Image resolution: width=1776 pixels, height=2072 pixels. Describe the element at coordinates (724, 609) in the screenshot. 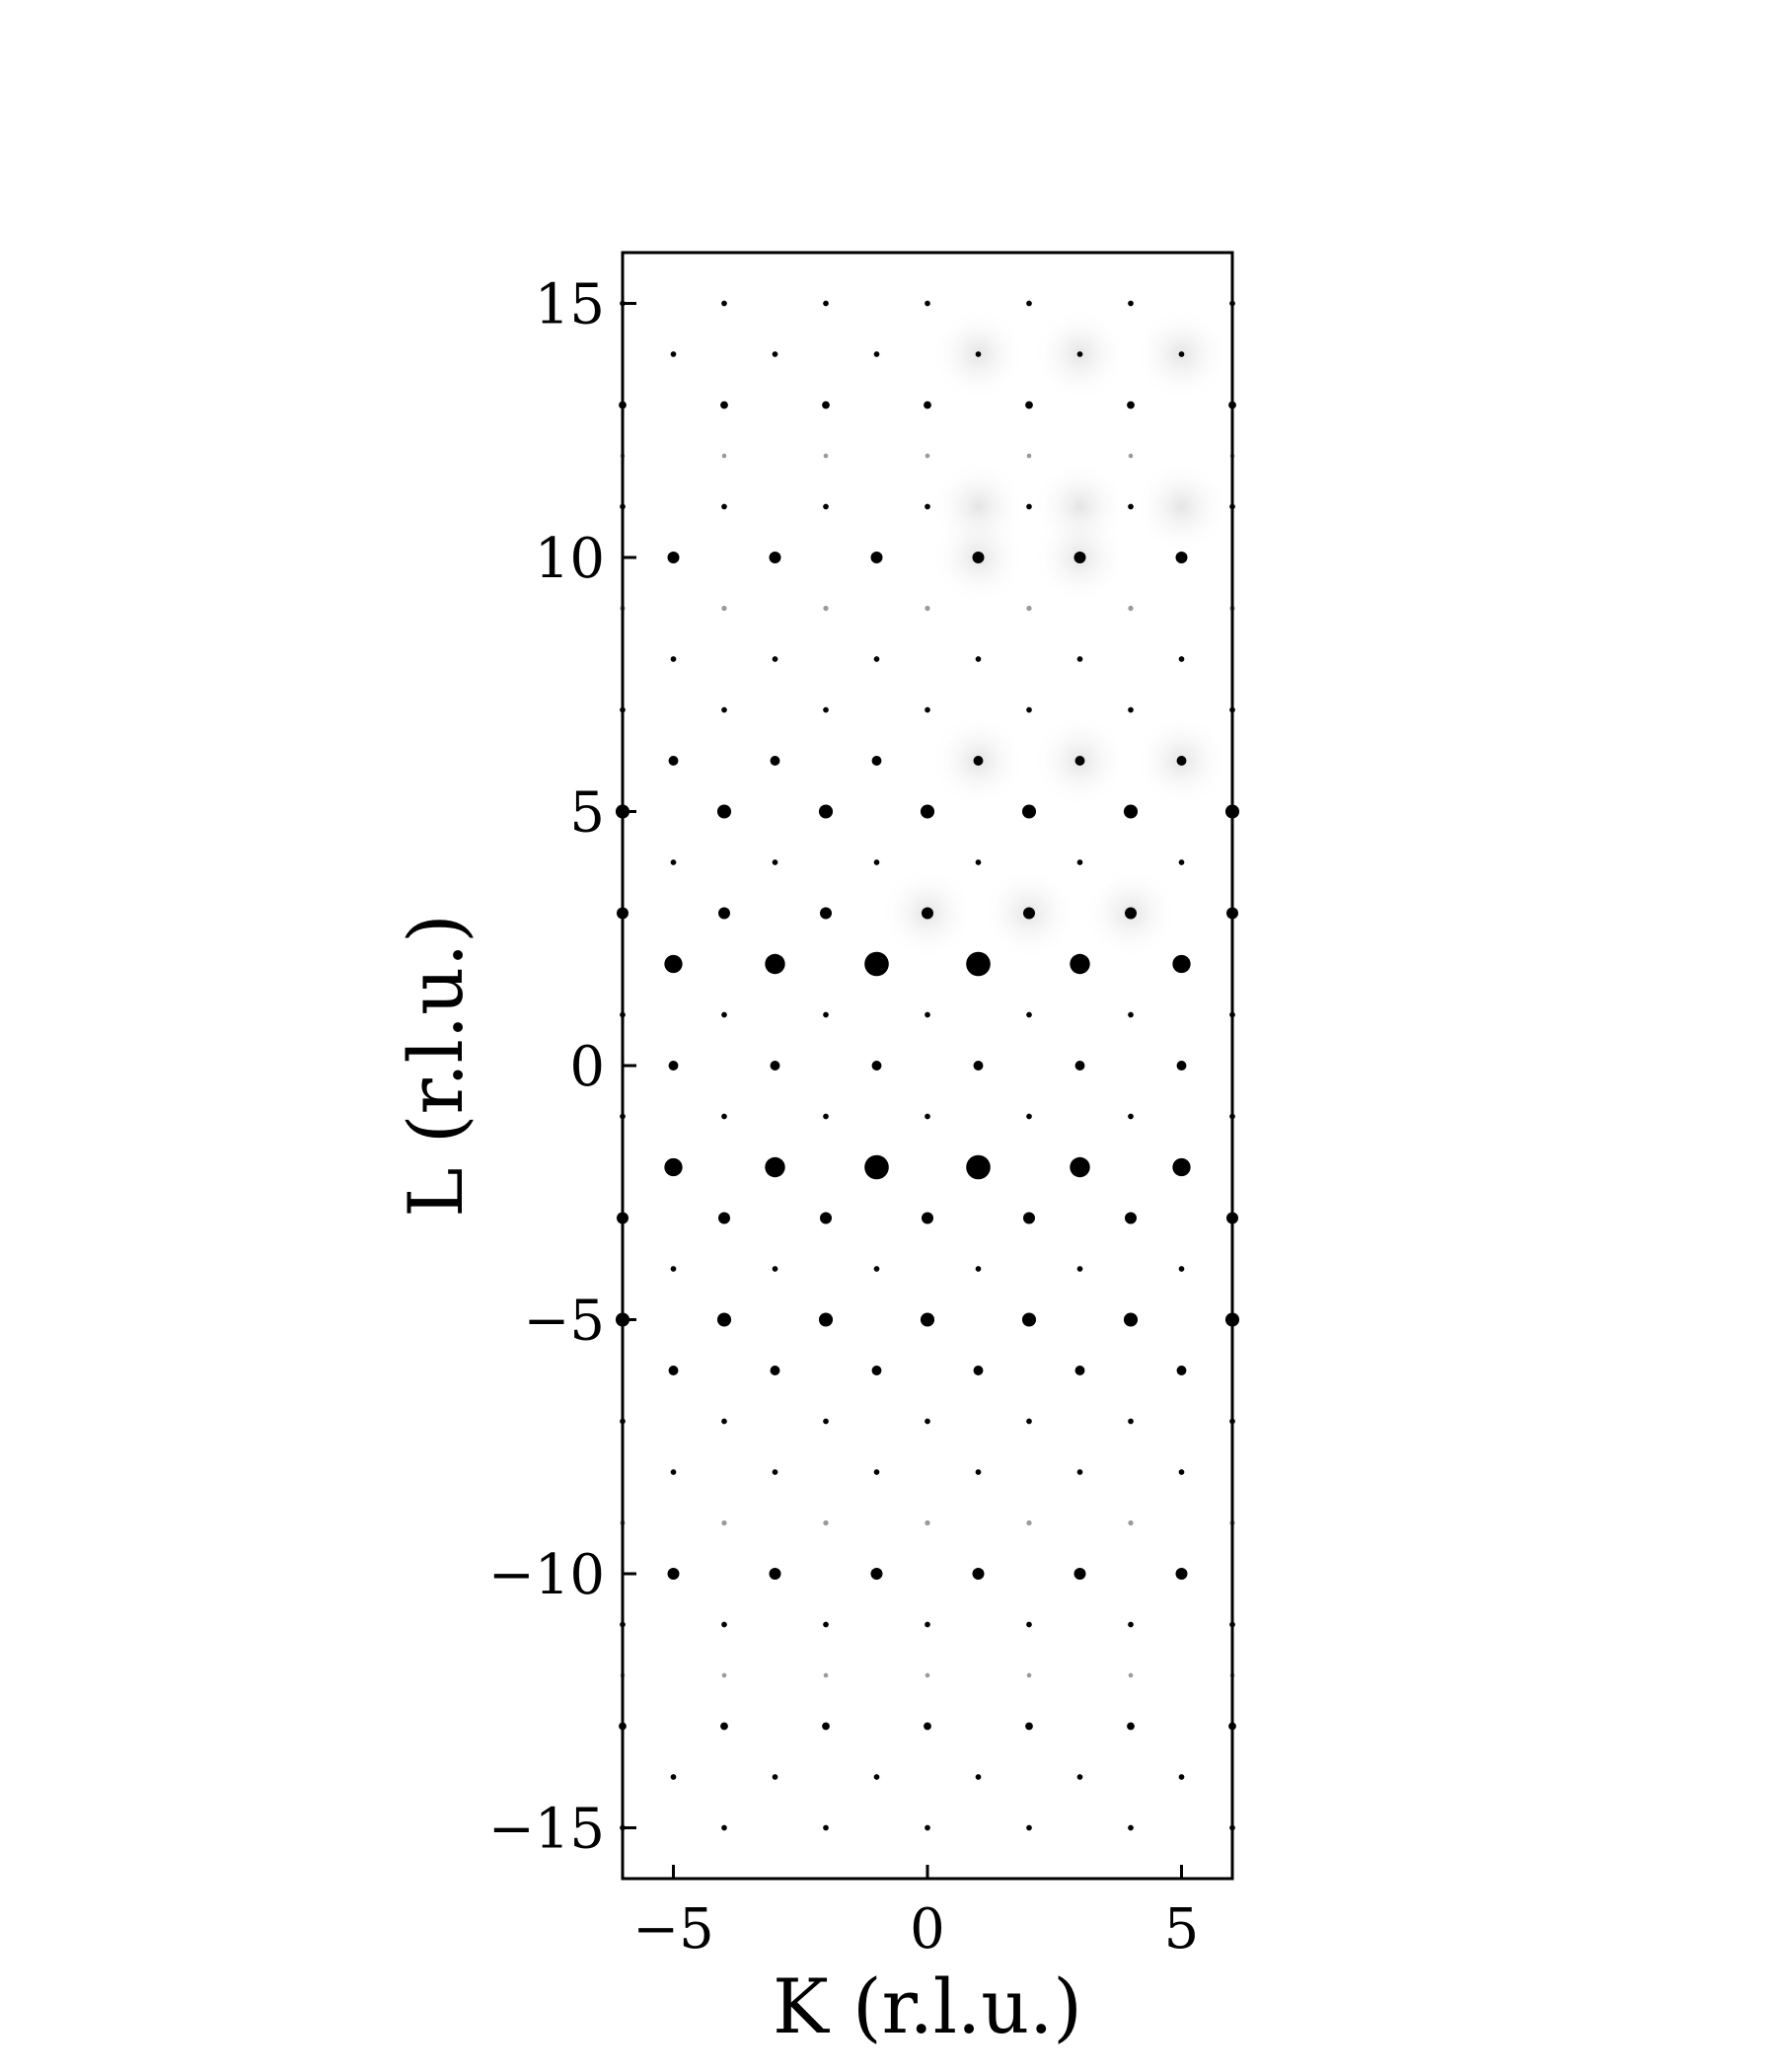

I see `point-k-4-l9` at that location.